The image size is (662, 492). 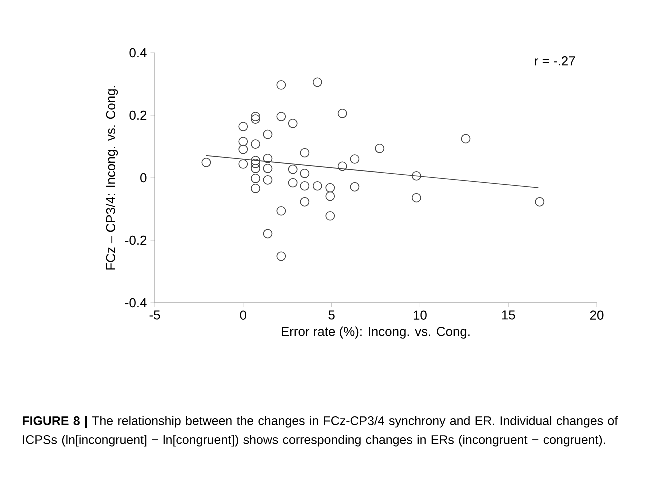 What do you see at coordinates (143, 178) in the screenshot?
I see `y-tick-label: 0` at bounding box center [143, 178].